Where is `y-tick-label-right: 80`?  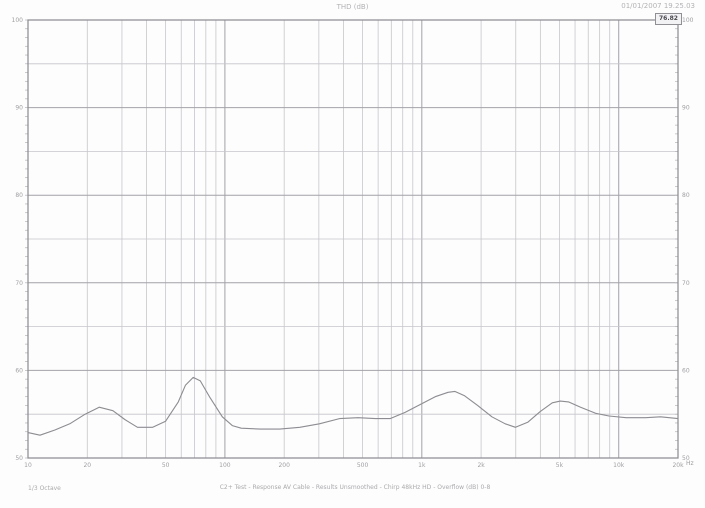
y-tick-label-right: 80 is located at coordinates (686, 195).